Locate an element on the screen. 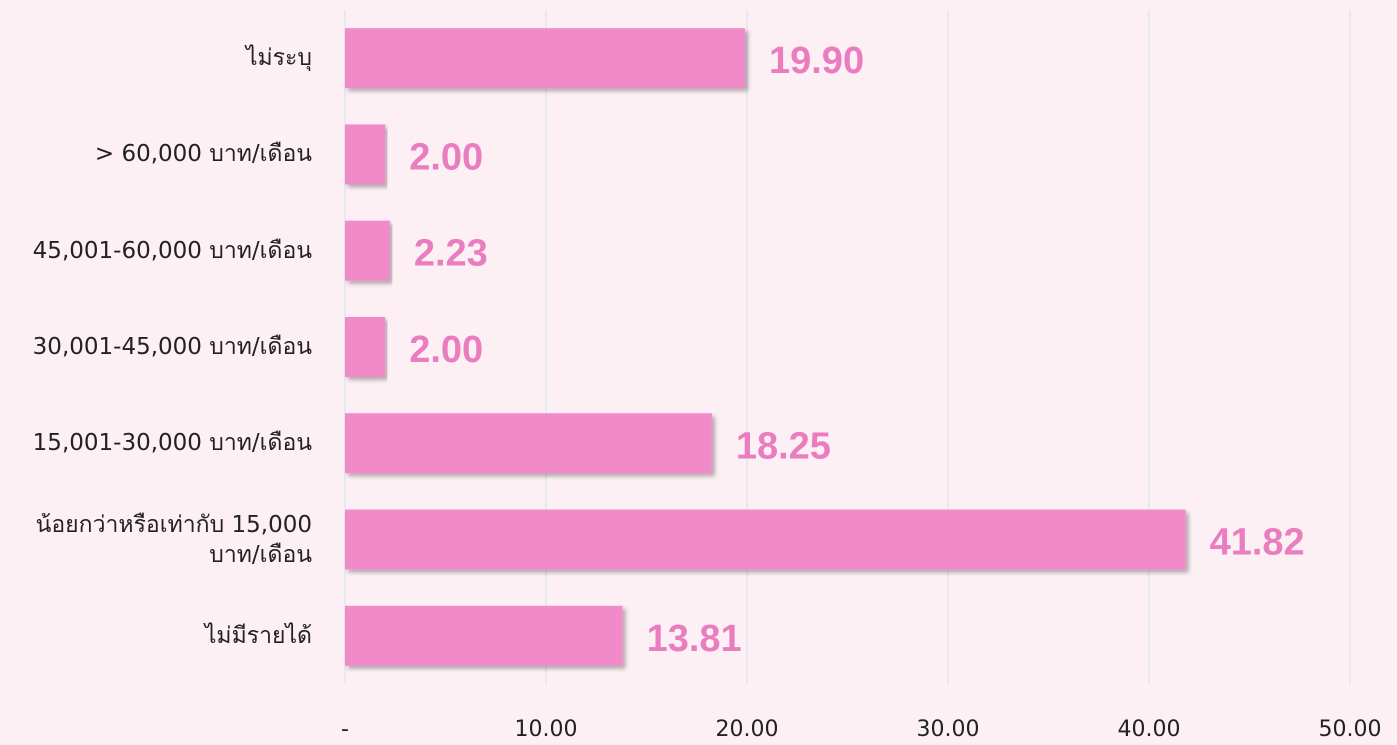  x-tick-label: 50.00 is located at coordinates (1350, 729).